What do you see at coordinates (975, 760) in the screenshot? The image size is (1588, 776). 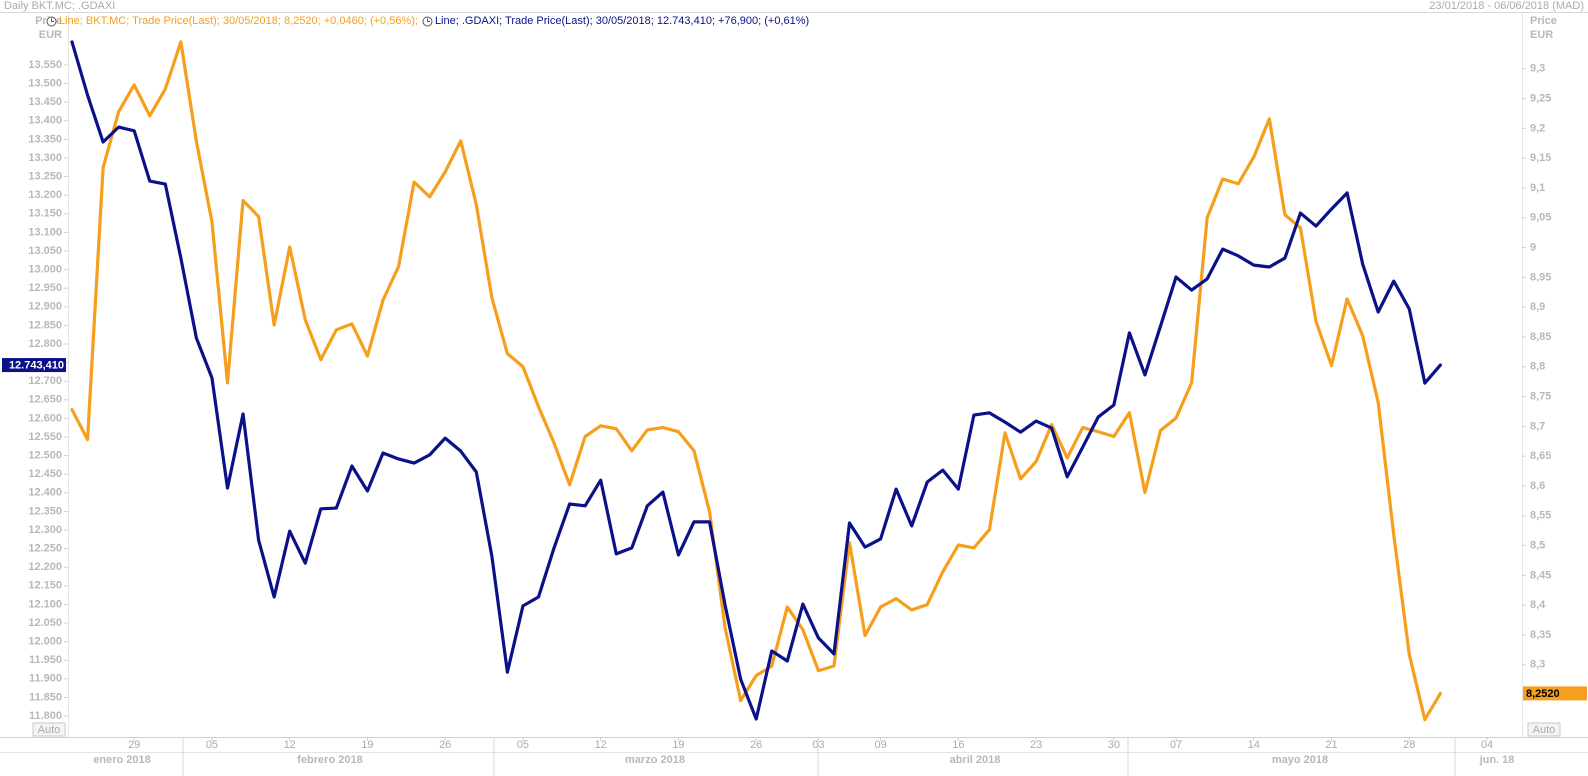 I see `month-label: abril 2018` at bounding box center [975, 760].